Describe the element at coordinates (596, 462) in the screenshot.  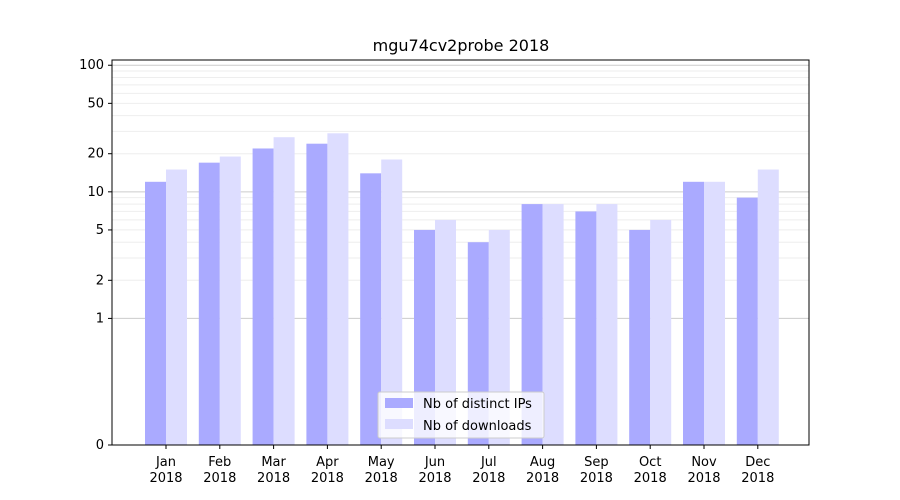
I see `x-tick-label-month: Sep` at that location.